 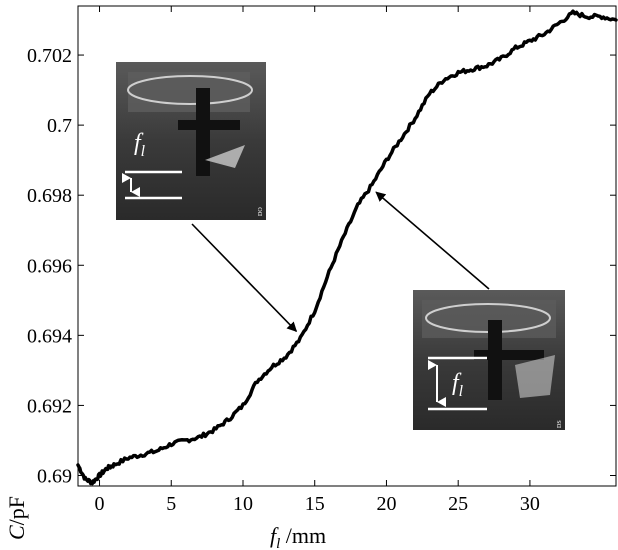 What do you see at coordinates (560, 424) in the screenshot?
I see `inset-2-watermark: DS` at bounding box center [560, 424].